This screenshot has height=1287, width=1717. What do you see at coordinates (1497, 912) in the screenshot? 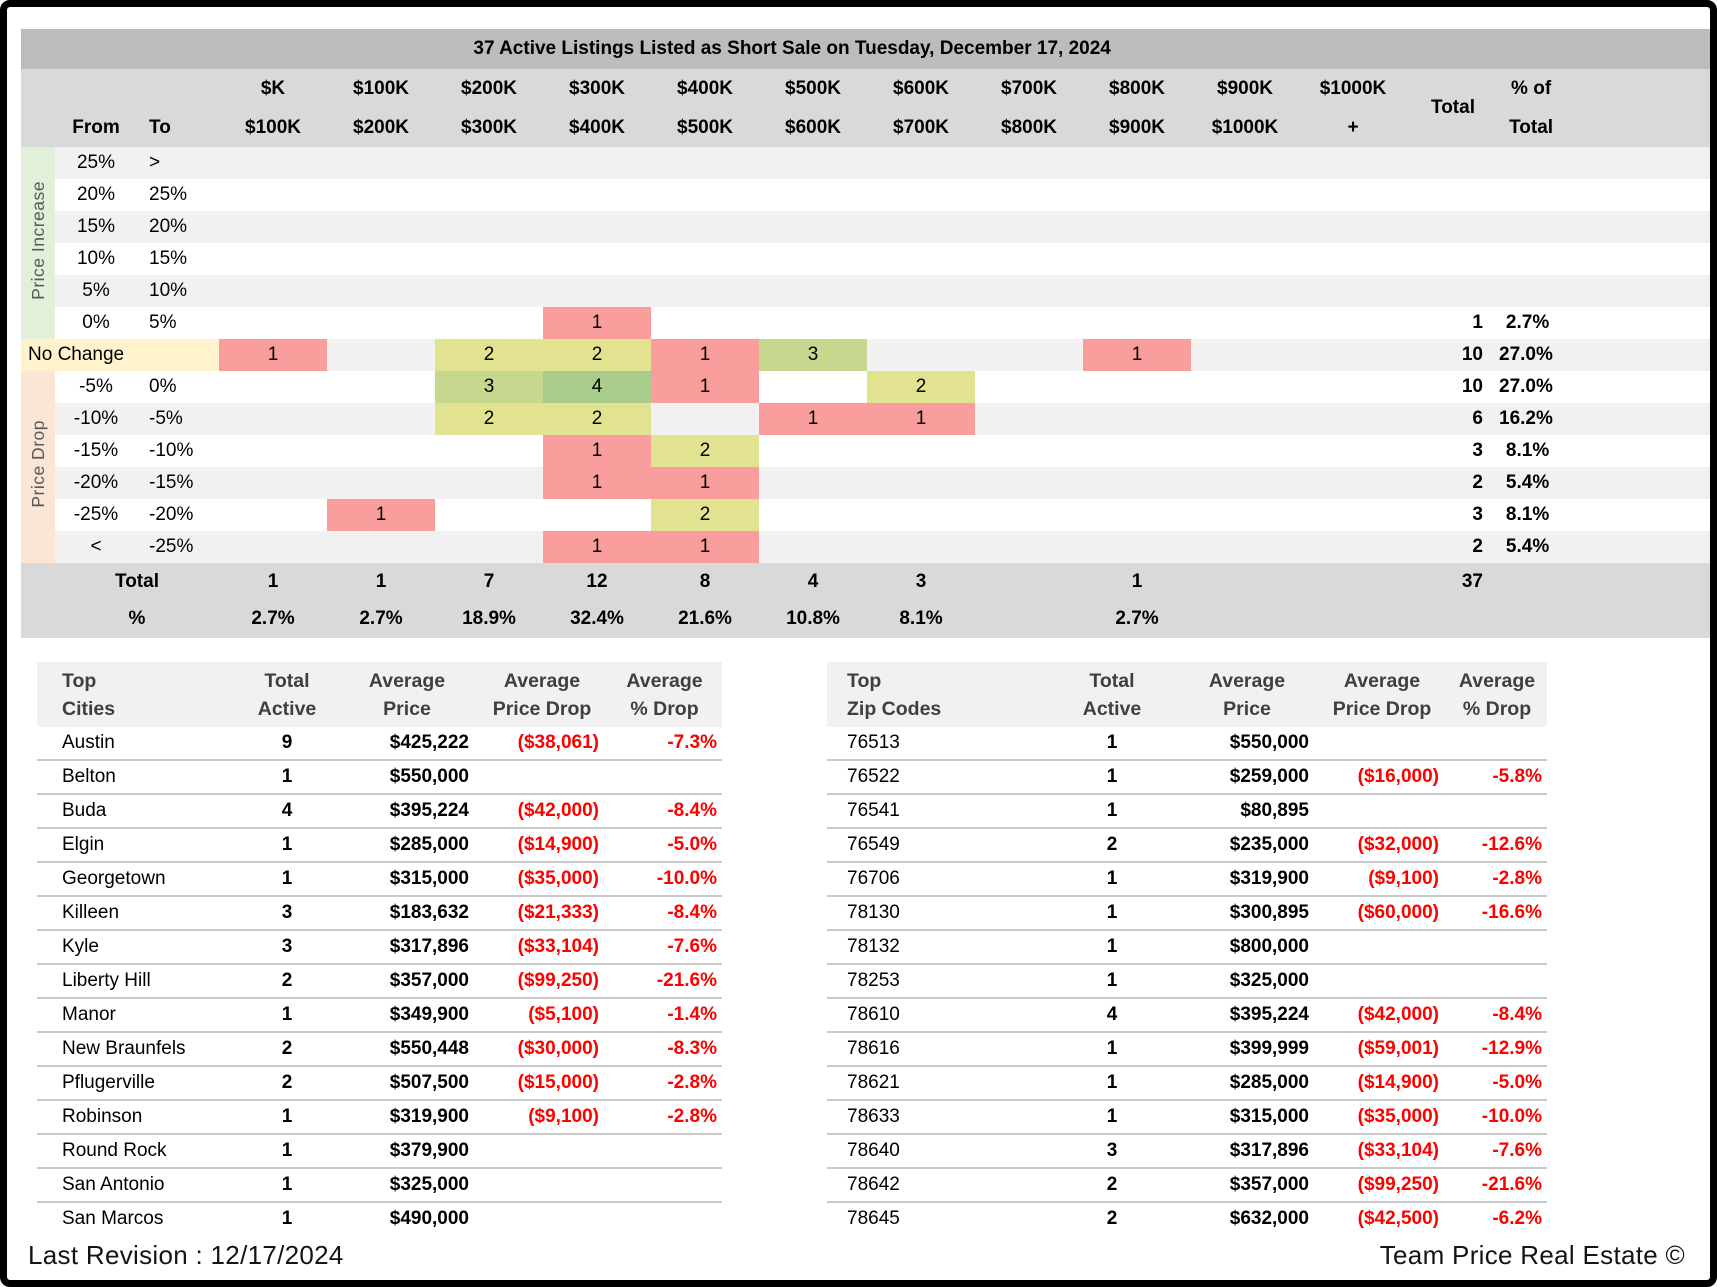
I see `average-percent-drop: -16.6%` at bounding box center [1497, 912].